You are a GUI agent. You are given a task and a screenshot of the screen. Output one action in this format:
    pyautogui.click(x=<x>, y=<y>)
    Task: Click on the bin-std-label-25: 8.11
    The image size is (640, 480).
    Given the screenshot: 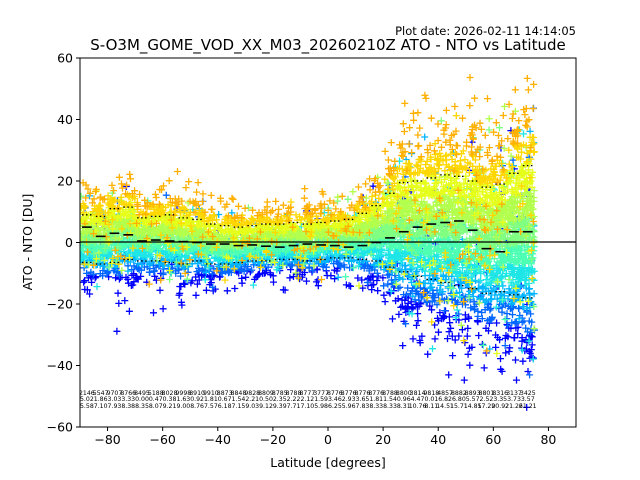 What is the action you would take?
    pyautogui.click(x=431, y=406)
    